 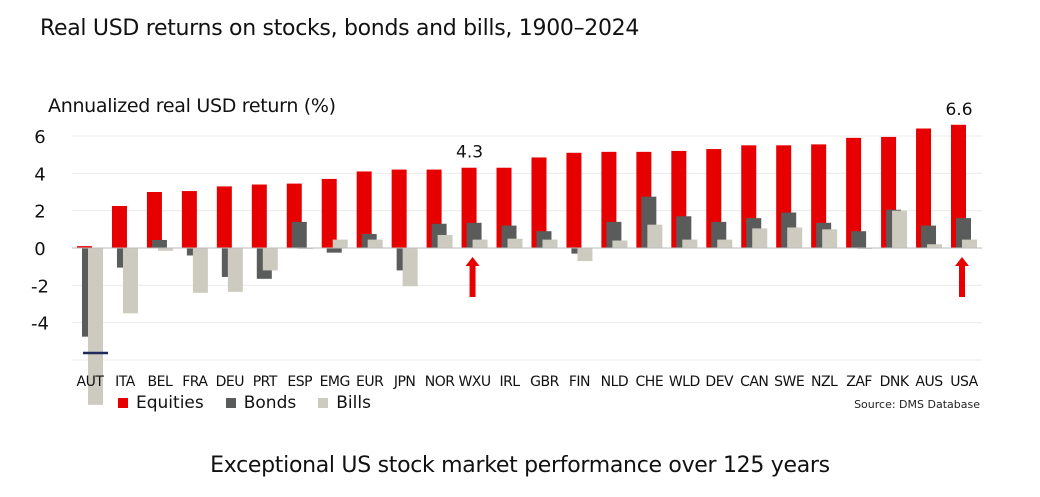 What do you see at coordinates (270, 259) in the screenshot?
I see `bar-bills-prt` at bounding box center [270, 259].